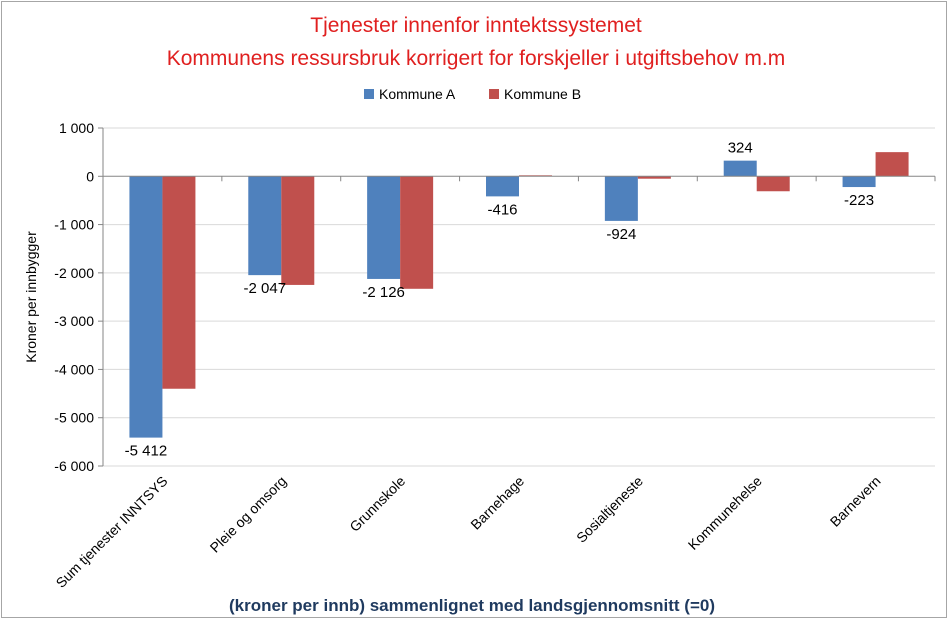 The image size is (950, 621). I want to click on category-label: Pleie og omsorg, so click(248, 514).